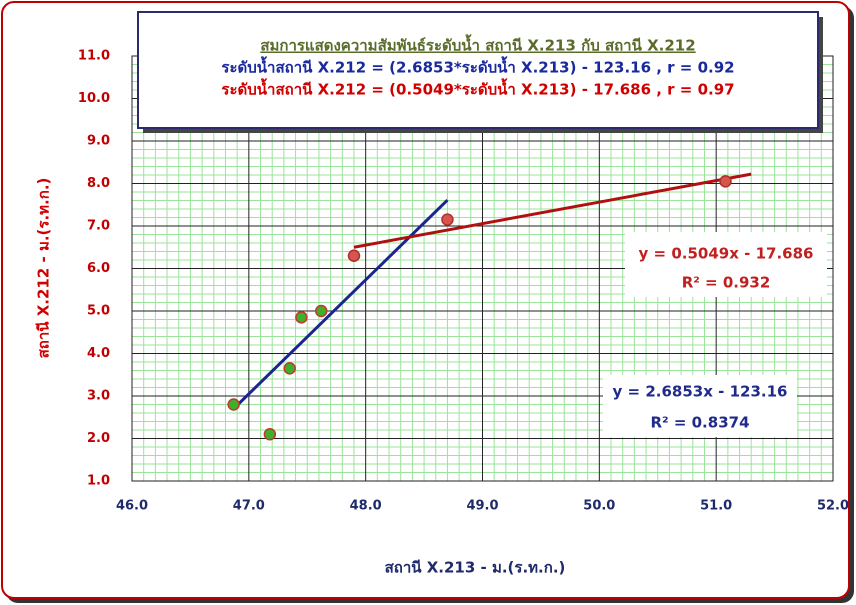 The height and width of the screenshot is (605, 856). Describe the element at coordinates (94, 98) in the screenshot. I see `y-tick-label: 10.0` at that location.